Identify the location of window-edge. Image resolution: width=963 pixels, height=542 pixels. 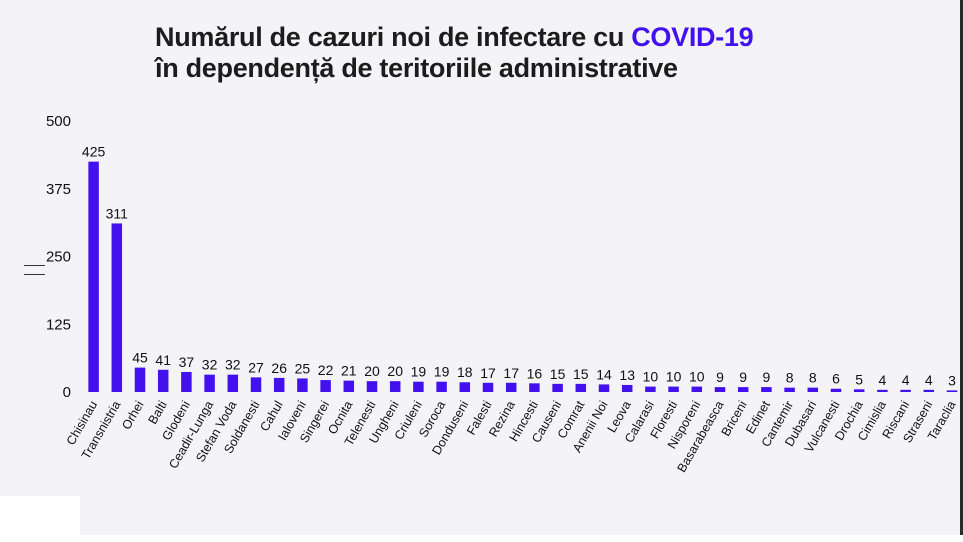
(961, 267).